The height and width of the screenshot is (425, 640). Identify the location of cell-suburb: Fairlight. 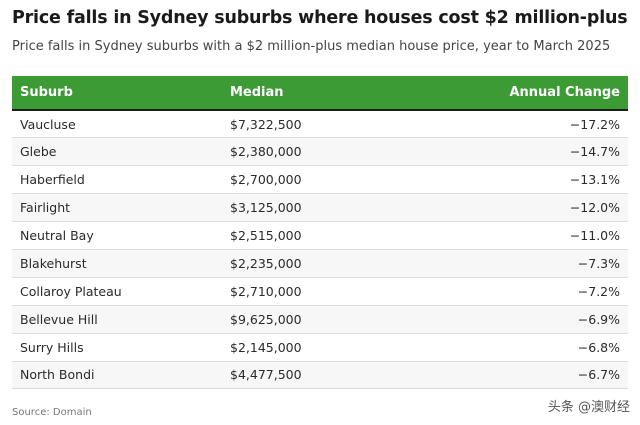
(45, 208).